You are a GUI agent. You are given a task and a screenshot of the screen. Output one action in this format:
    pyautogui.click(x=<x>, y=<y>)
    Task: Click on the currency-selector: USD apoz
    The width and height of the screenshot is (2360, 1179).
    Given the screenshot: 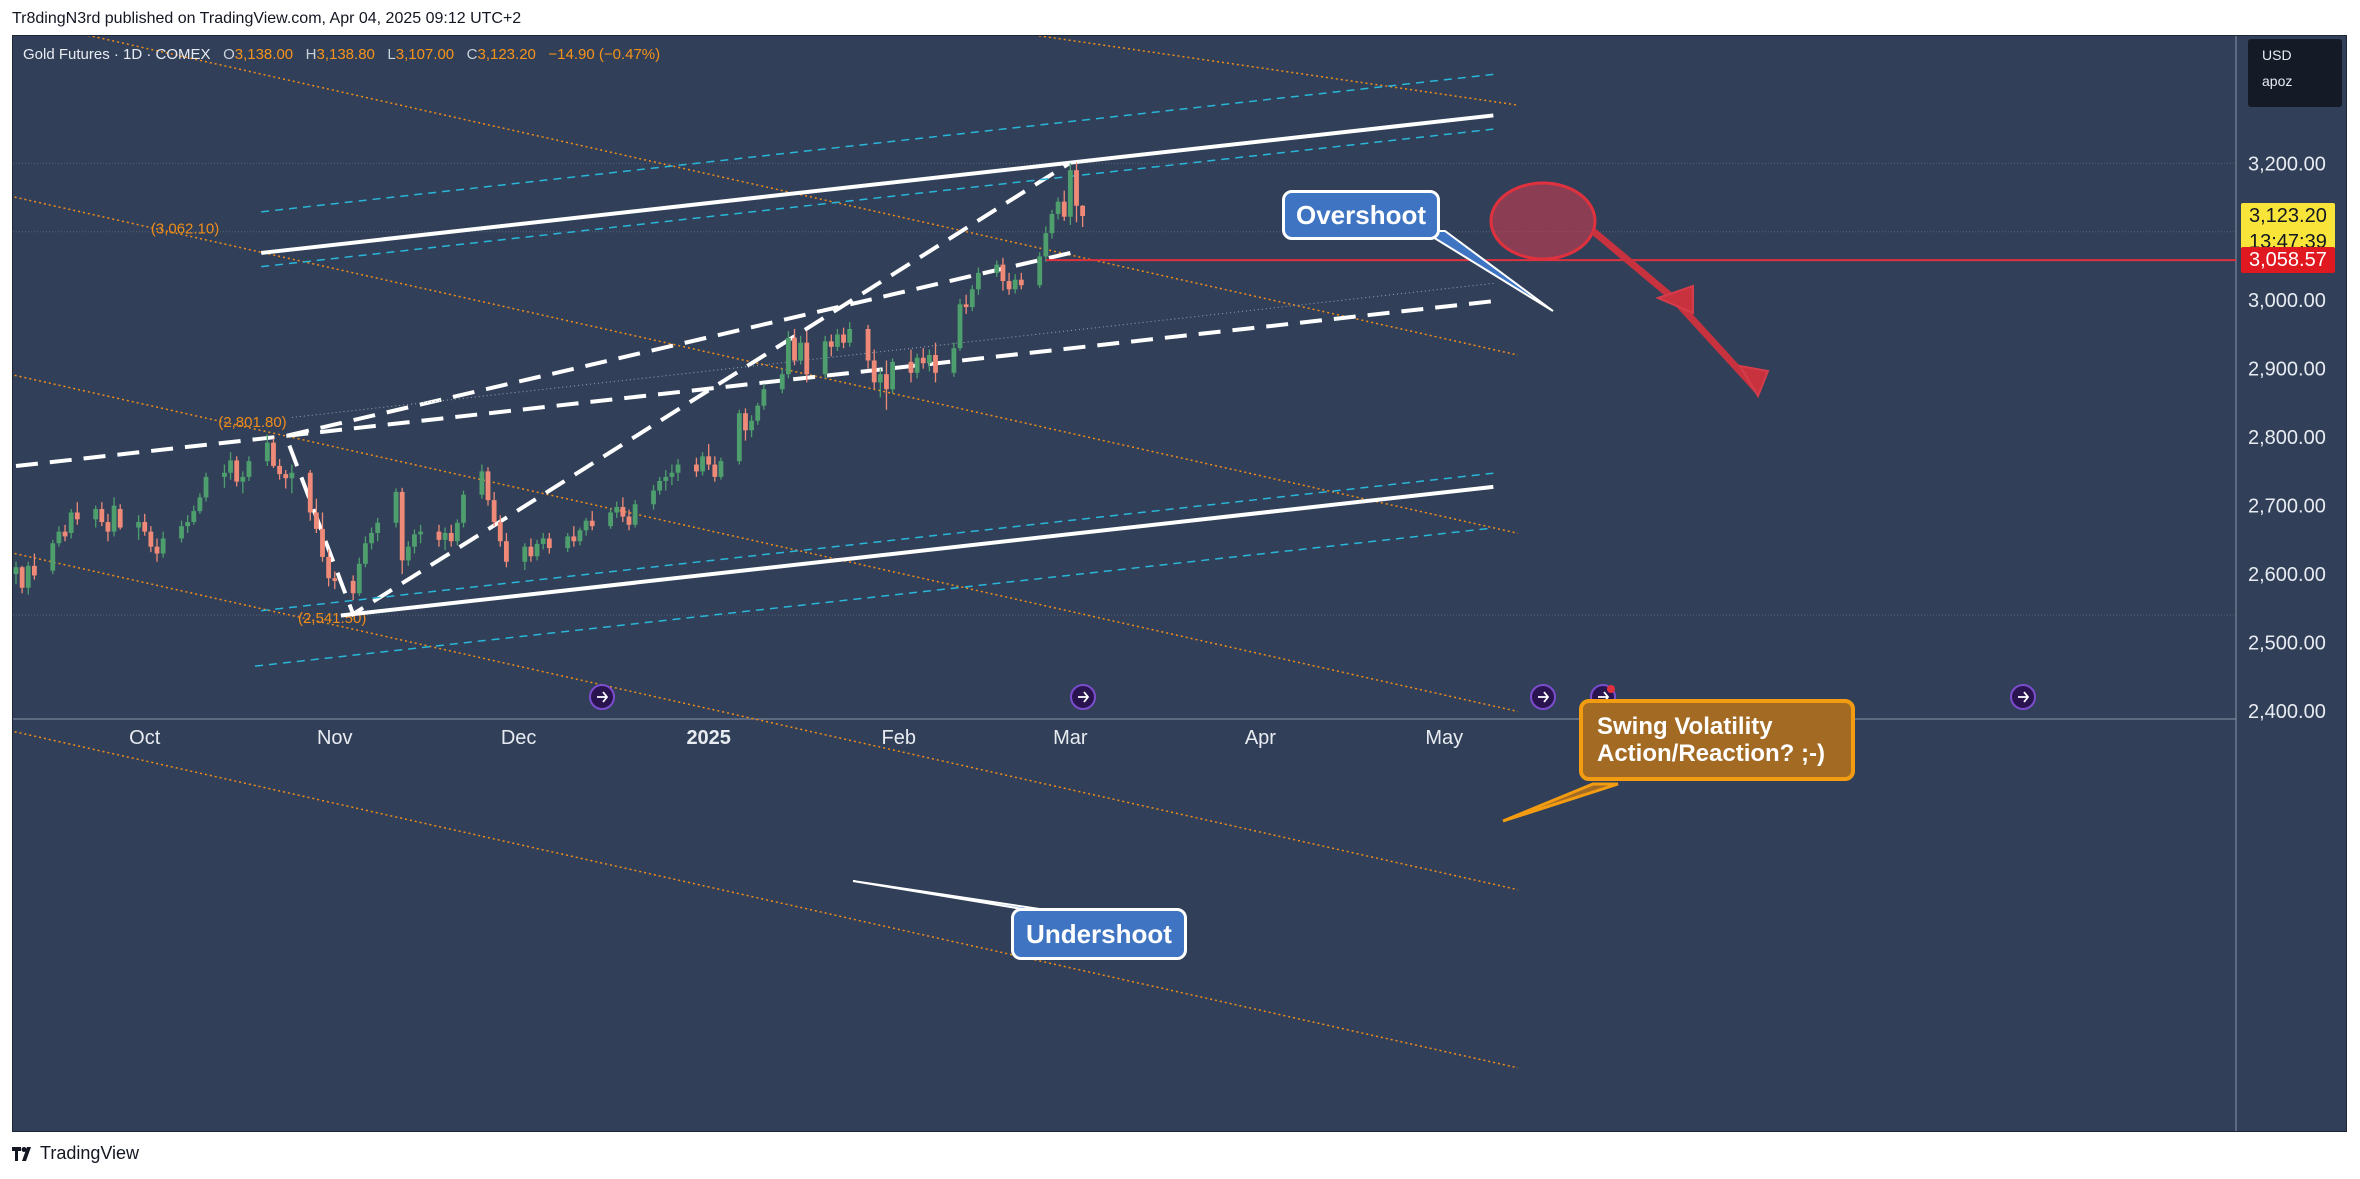 What is the action you would take?
    pyautogui.click(x=2295, y=73)
    